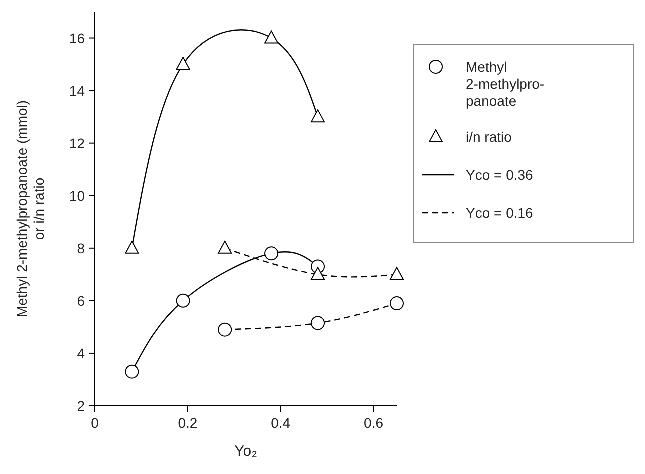 This screenshot has height=474, width=645. Describe the element at coordinates (30, 209) in the screenshot. I see `y-axis-title: Methyl 2-methylpropanoate (mmol) or i/n ratio` at that location.